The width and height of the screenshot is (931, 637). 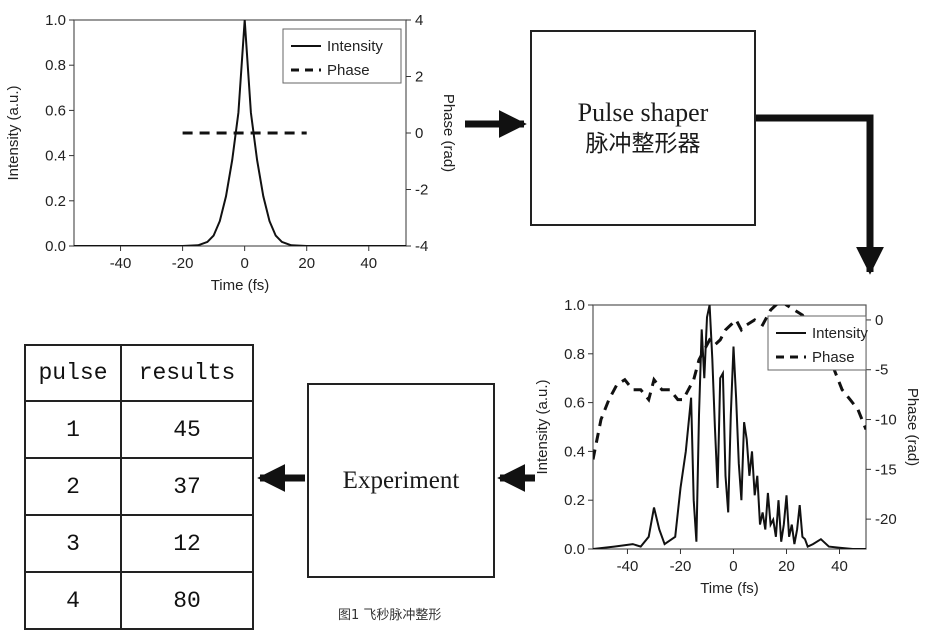 I want to click on pulse-cell: 2, so click(x=73, y=486).